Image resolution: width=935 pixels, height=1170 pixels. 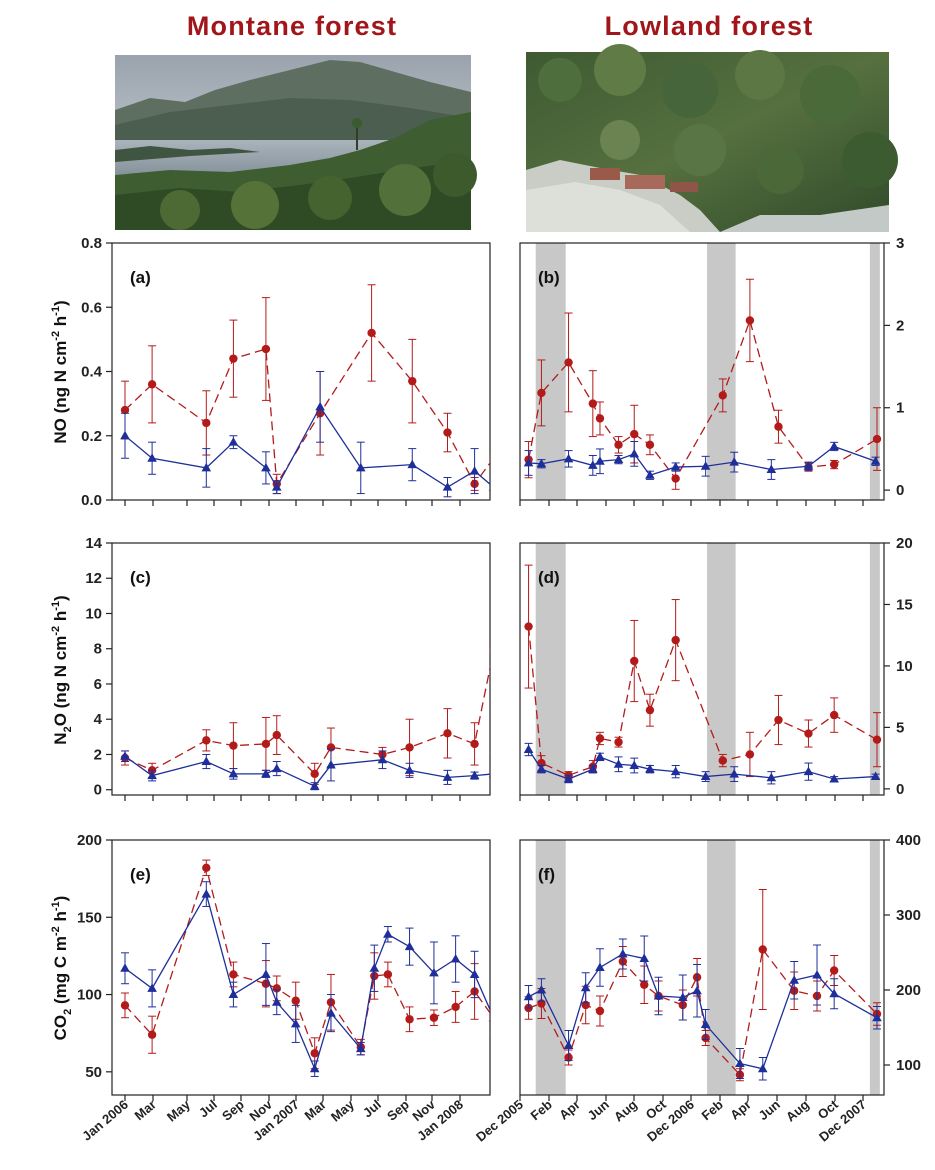 I want to click on y-tick-label: 10, so click(x=93, y=613).